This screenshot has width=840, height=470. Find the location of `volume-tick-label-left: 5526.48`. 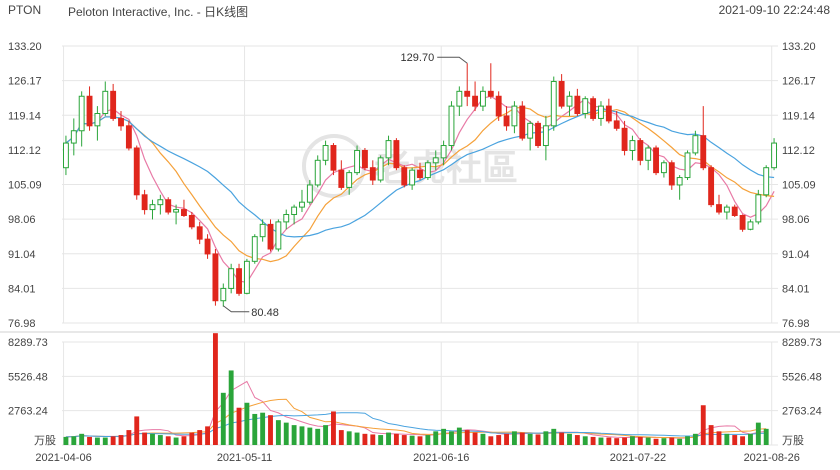

volume-tick-label-left: 5526.48 is located at coordinates (28, 377).